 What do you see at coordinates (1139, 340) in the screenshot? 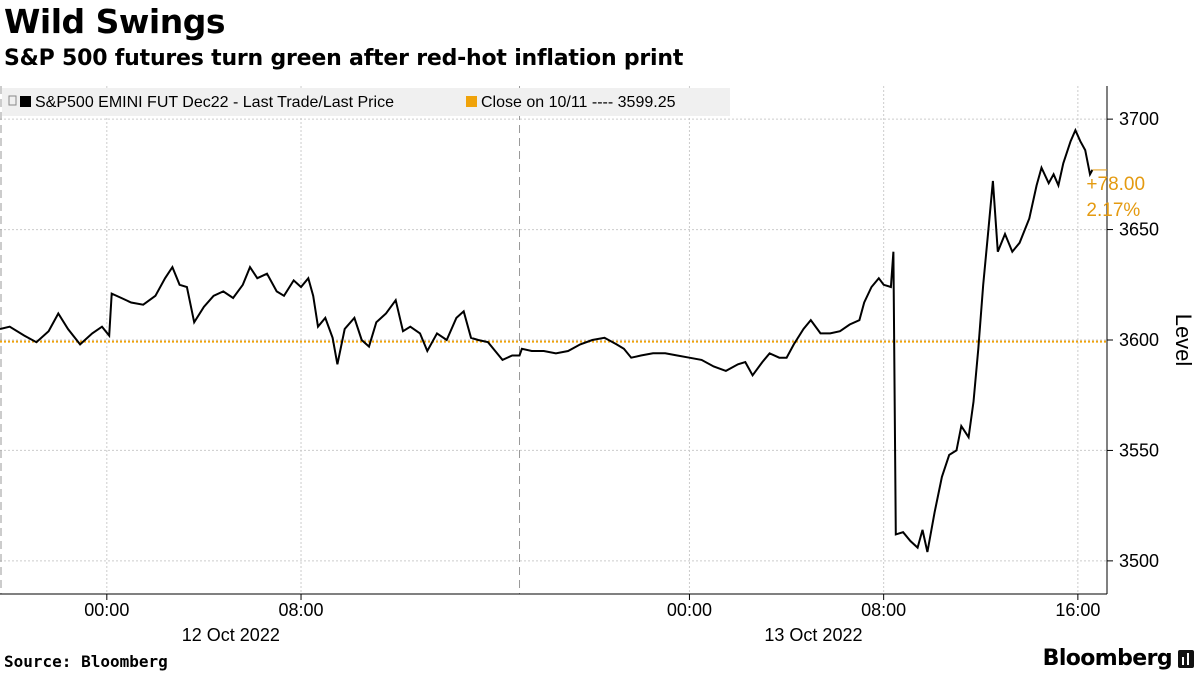
I see `y-tick-label: 3600` at bounding box center [1139, 340].